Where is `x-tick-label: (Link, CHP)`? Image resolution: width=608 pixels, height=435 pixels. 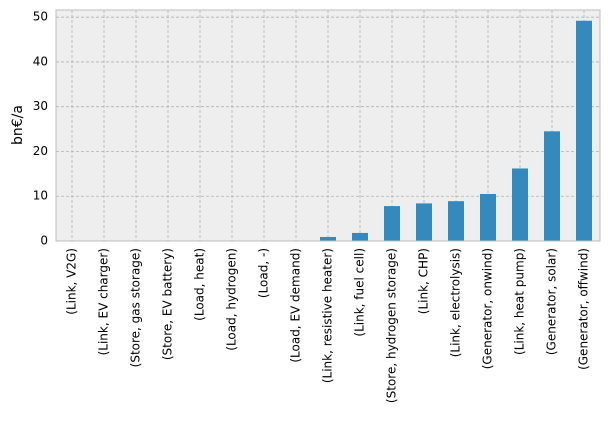 x-tick-label: (Link, CHP) is located at coordinates (424, 281).